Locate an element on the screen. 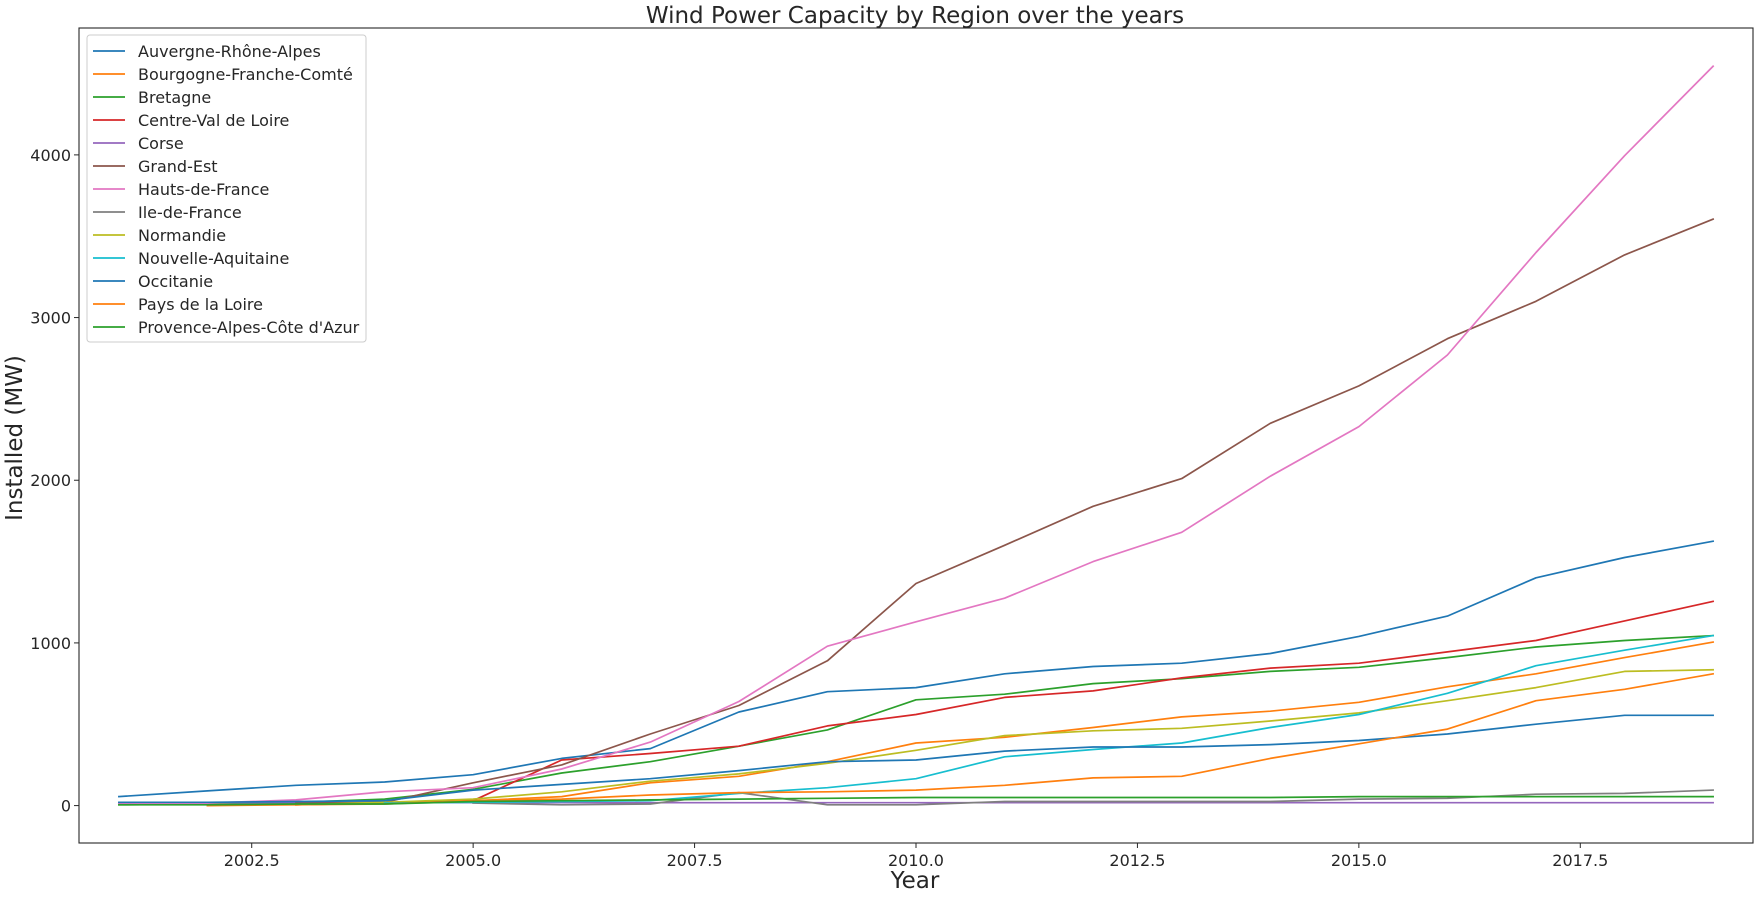 Image resolution: width=1760 pixels, height=897 pixels. legend-label: Provence-Alpes-Côte d'Azur is located at coordinates (249, 327).